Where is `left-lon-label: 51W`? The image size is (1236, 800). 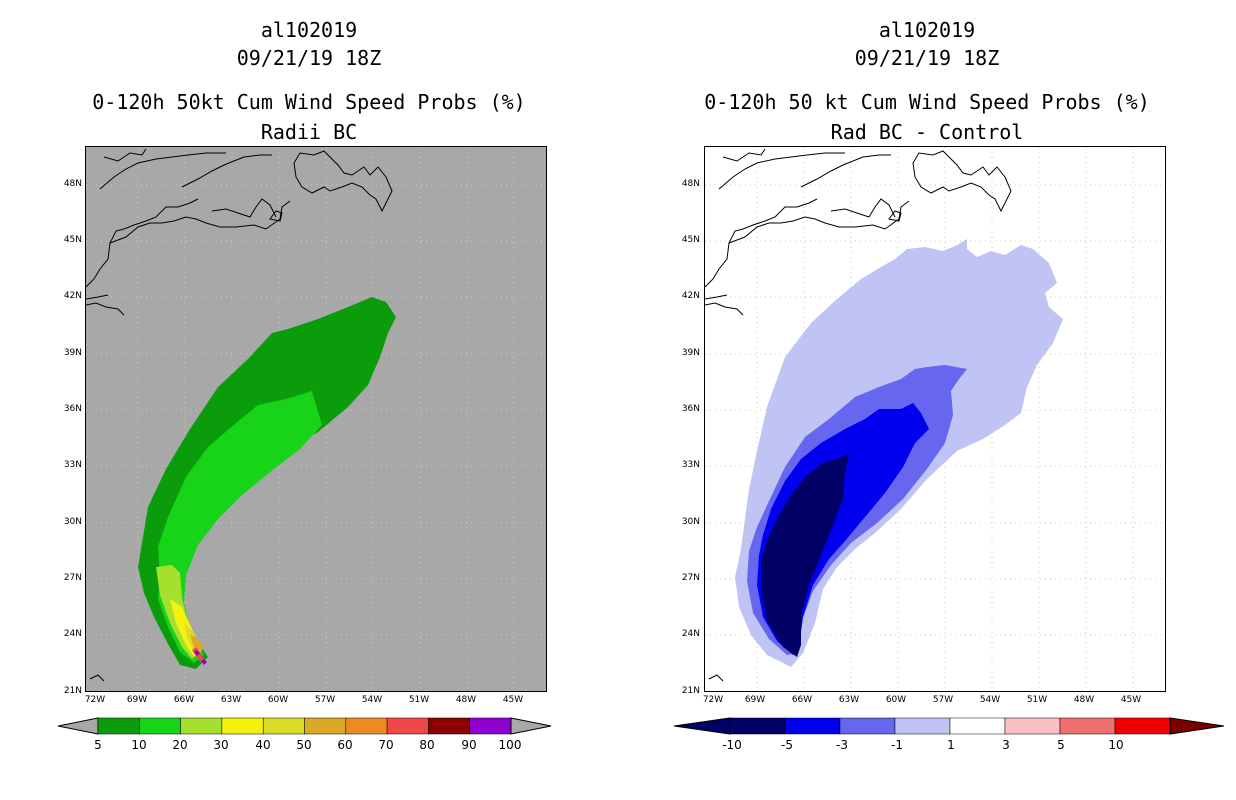
left-lon-label: 51W is located at coordinates (419, 700).